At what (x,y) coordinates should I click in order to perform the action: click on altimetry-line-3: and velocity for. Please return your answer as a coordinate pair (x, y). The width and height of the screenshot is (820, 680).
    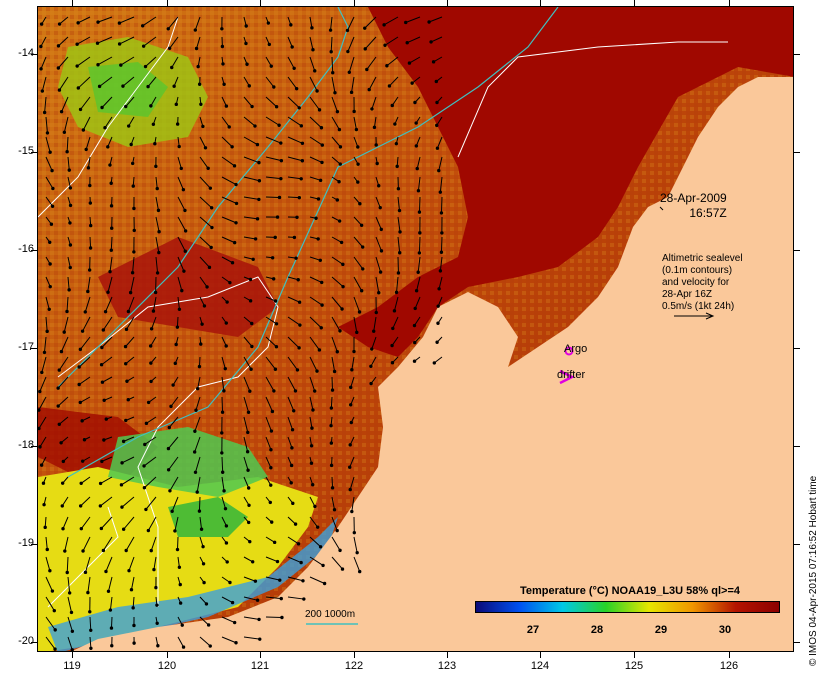
    Looking at the image, I should click on (696, 282).